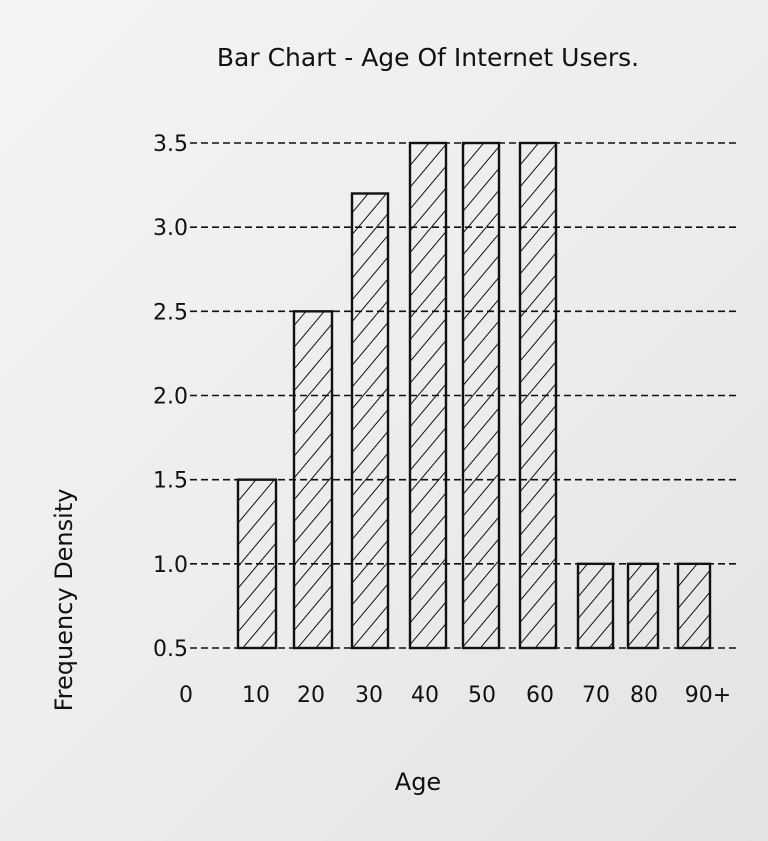  Describe the element at coordinates (455, 695) in the screenshot. I see `x-axis-ticks: 0 10 20 30 40 50 60 70 80 90+` at that location.